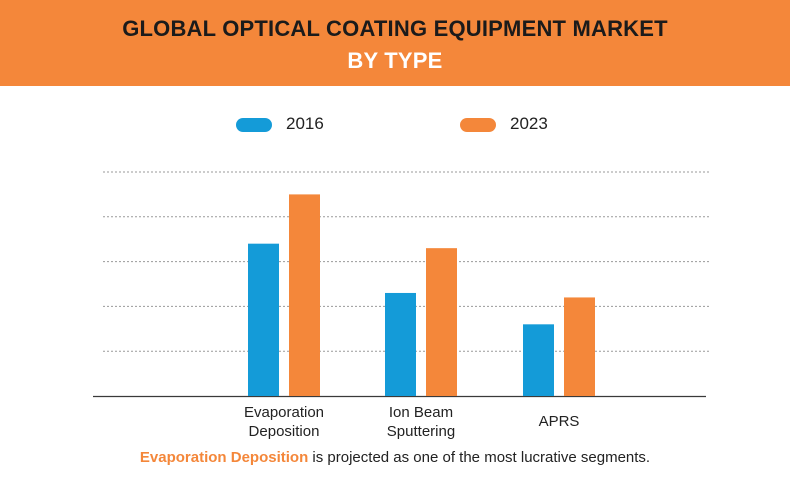 This screenshot has height=485, width=790. I want to click on footnote-highlight: Evaporation Deposition, so click(224, 457).